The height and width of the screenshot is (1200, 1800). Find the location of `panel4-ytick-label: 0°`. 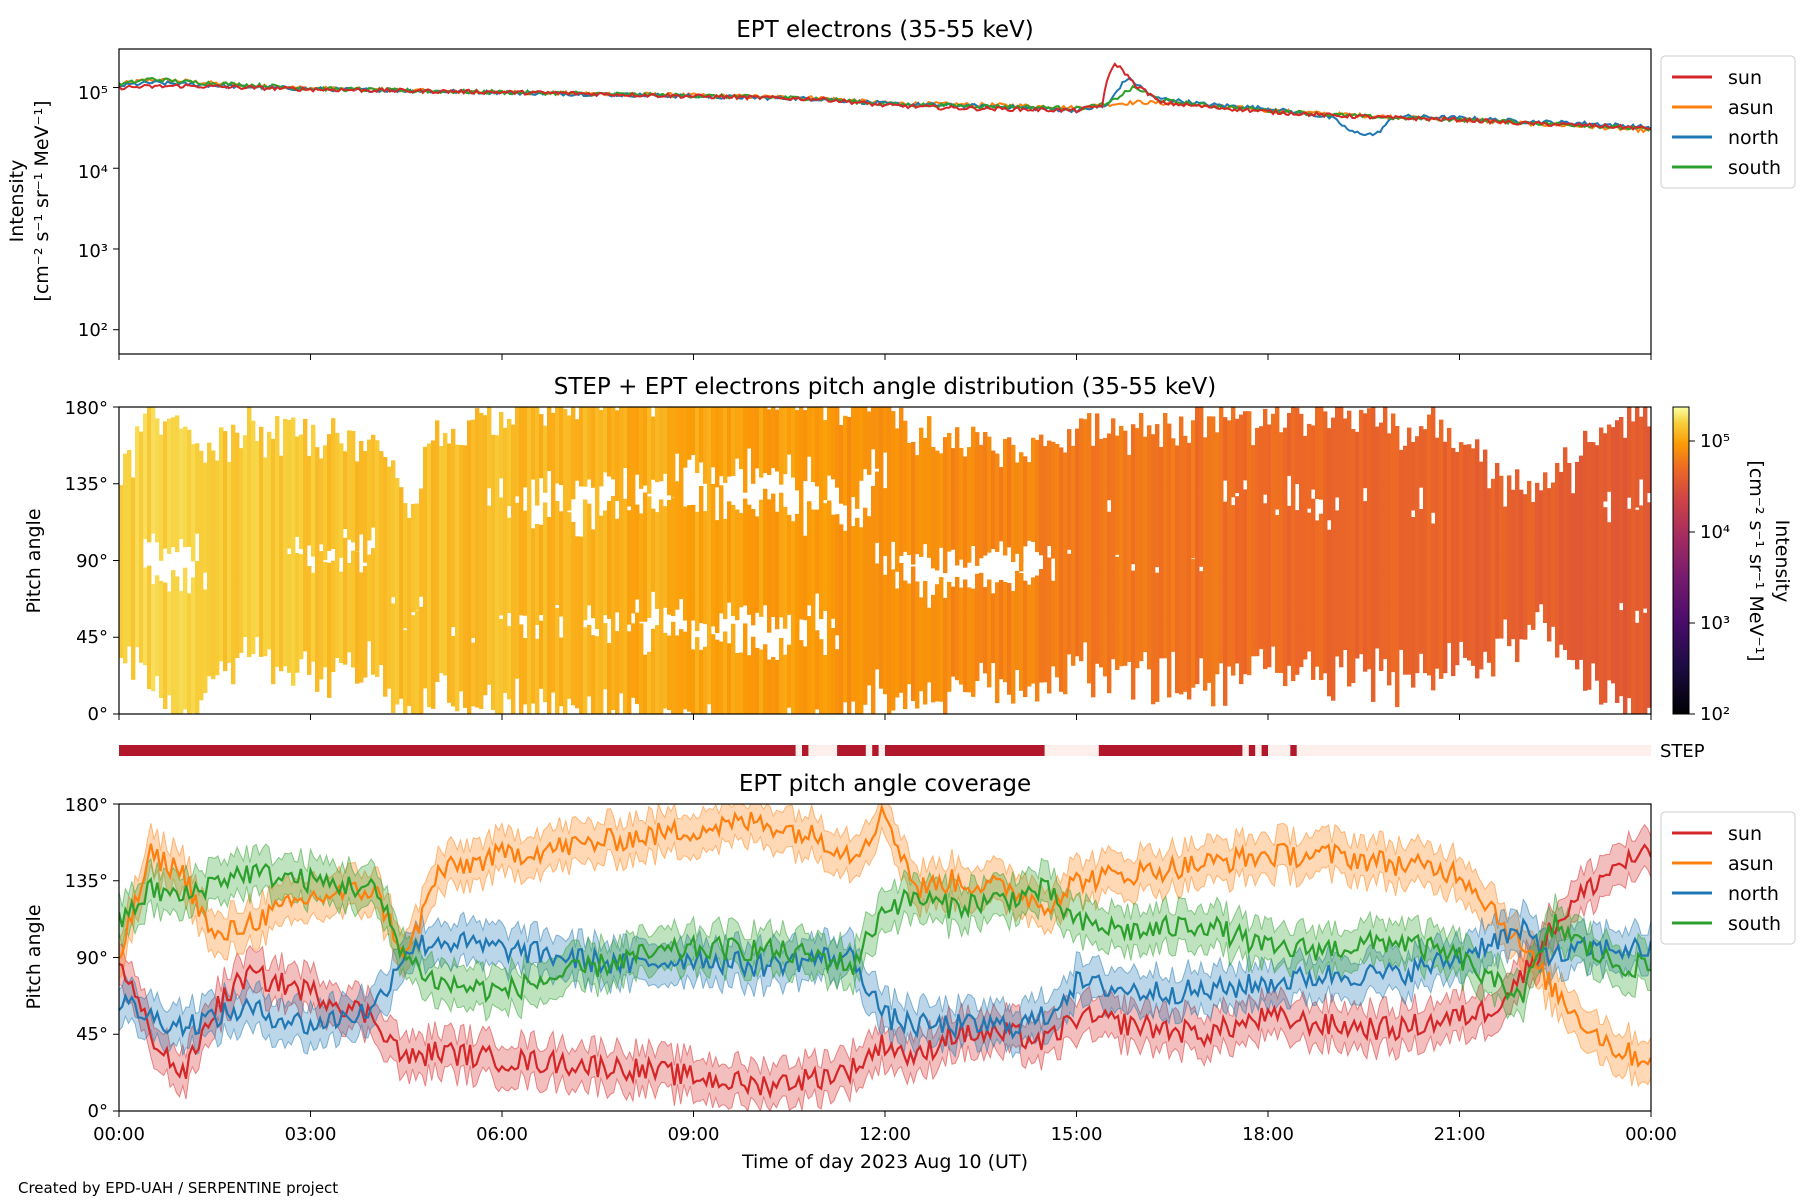

panel4-ytick-label: 0° is located at coordinates (98, 1111).